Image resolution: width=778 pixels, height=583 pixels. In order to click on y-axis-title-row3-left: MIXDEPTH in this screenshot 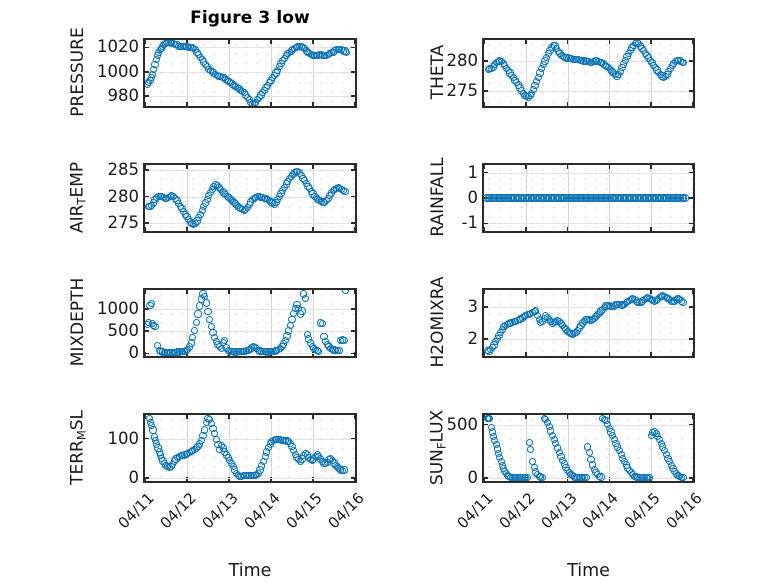, I will do `click(78, 322)`.